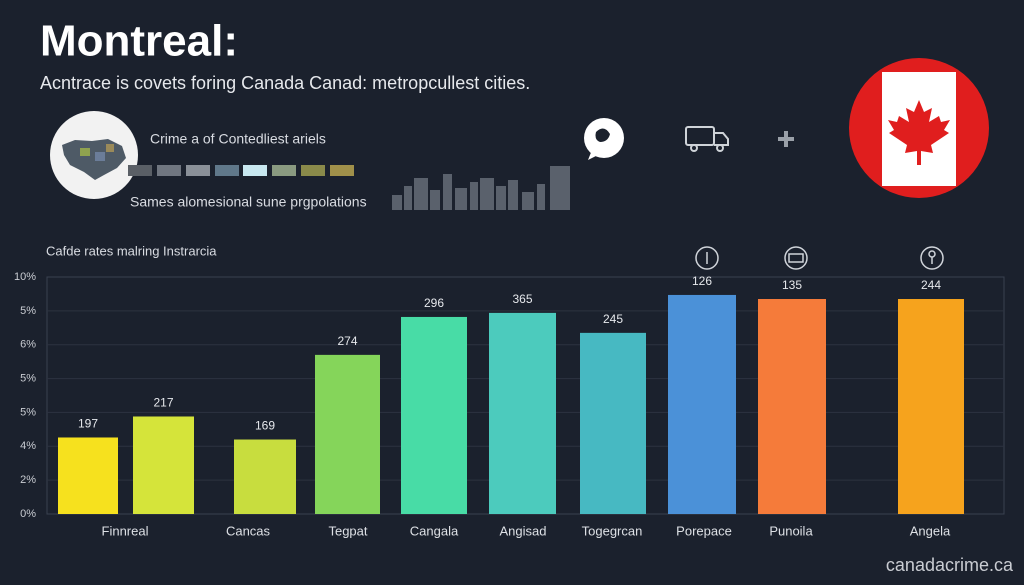 The image size is (1024, 585). What do you see at coordinates (28, 446) in the screenshot?
I see `y-tick-label: 4%` at bounding box center [28, 446].